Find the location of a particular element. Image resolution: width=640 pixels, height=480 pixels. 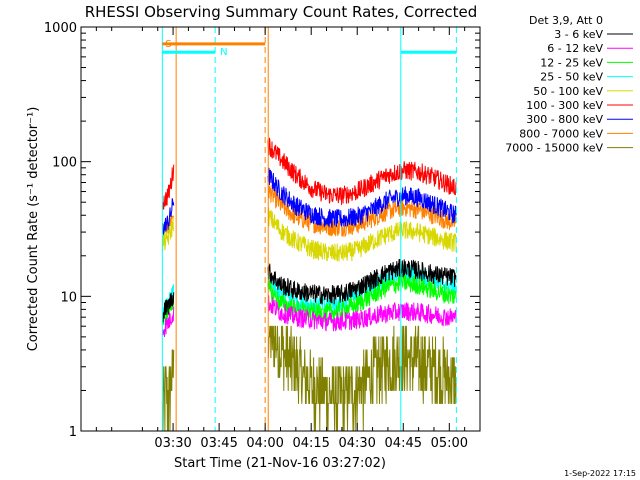

x-tick-label-04:00: 04:00 is located at coordinates (264, 443).